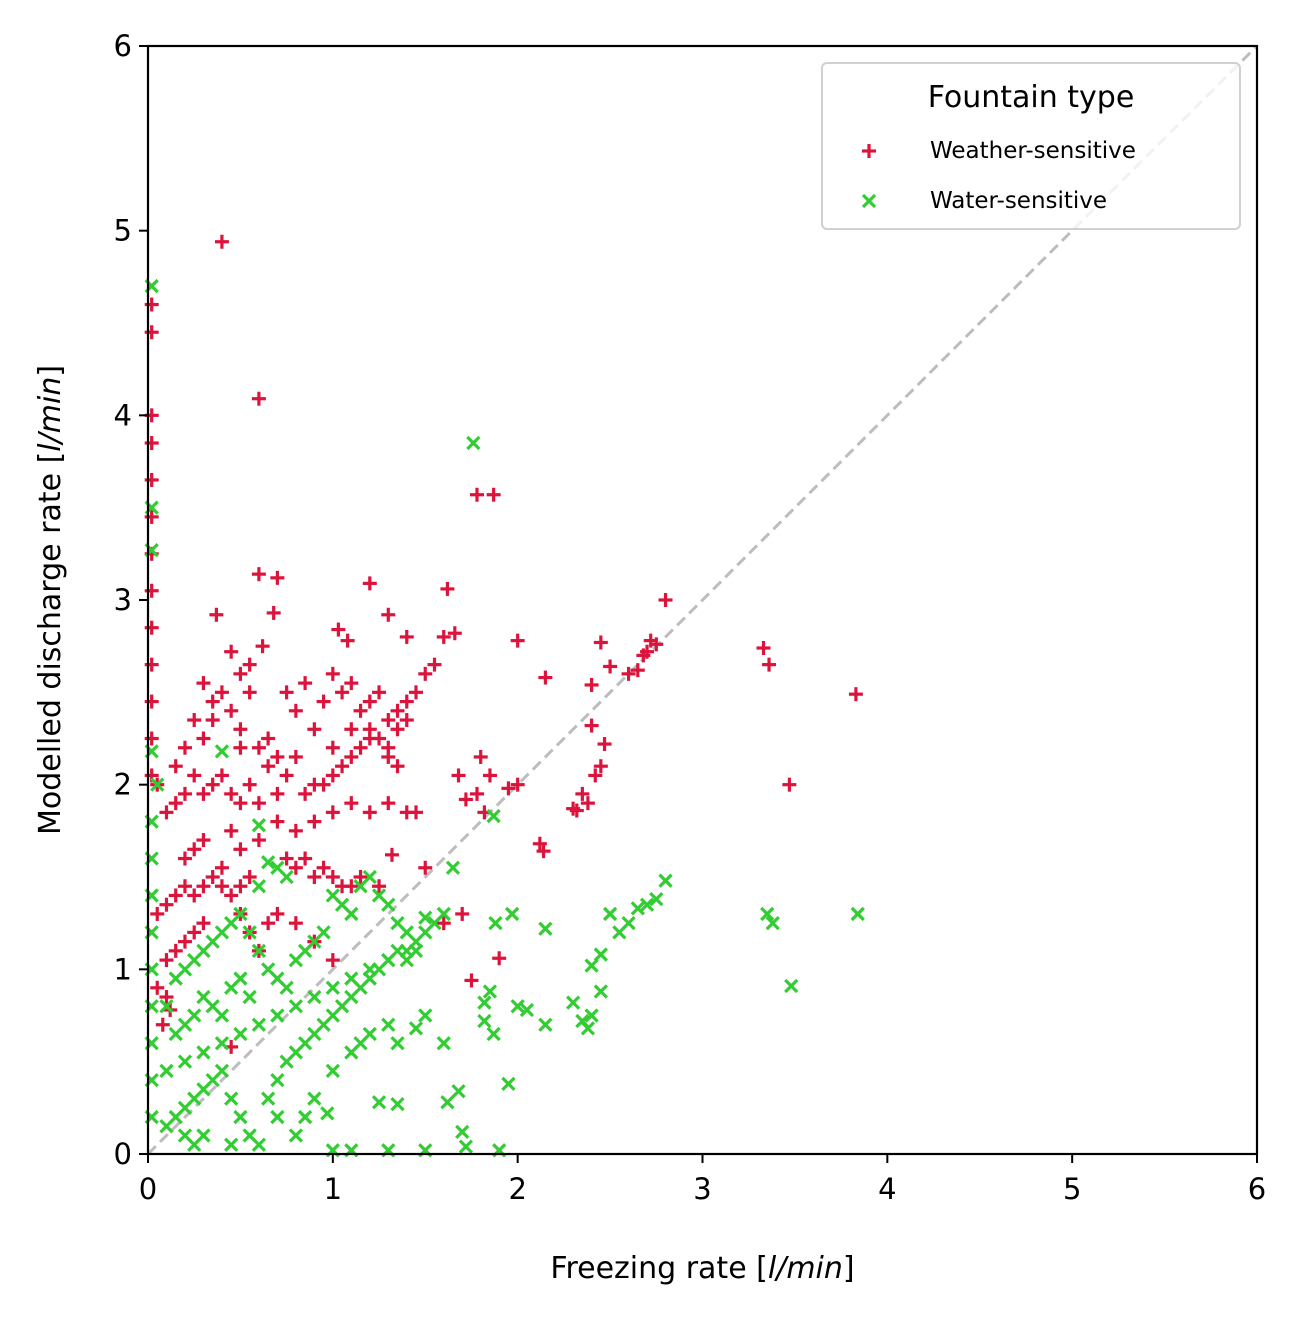 The width and height of the screenshot is (1300, 1319). Describe the element at coordinates (702, 1189) in the screenshot. I see `x-tick-label: 3` at that location.